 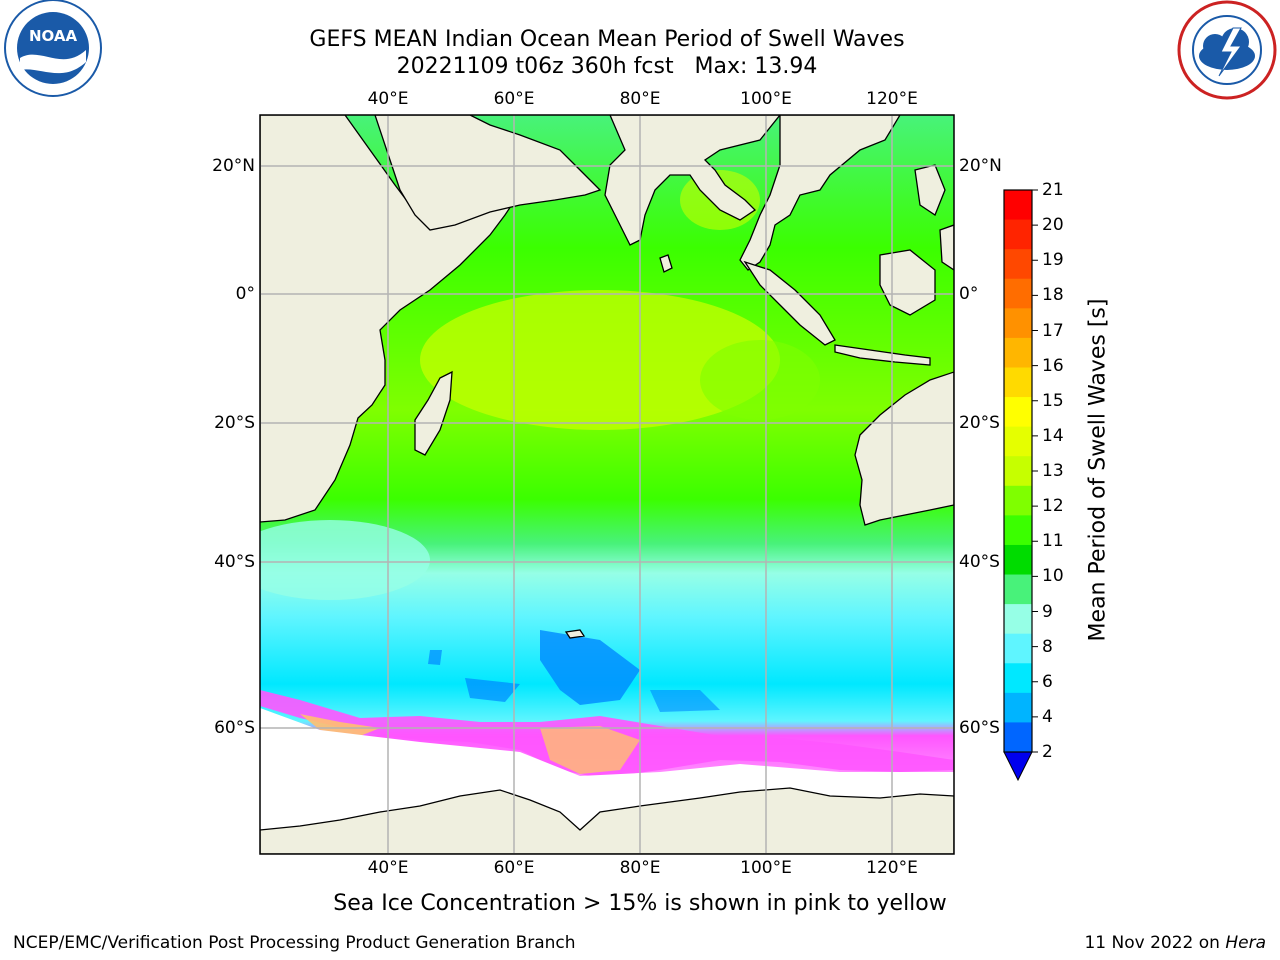 I want to click on top-lon-label: 80°E, so click(x=640, y=99).